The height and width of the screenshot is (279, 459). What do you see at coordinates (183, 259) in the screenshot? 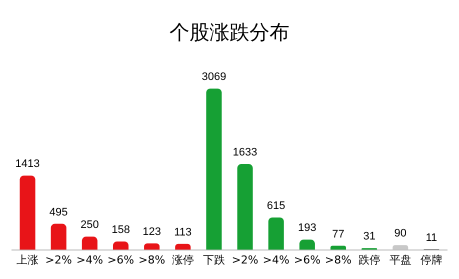
I see `x-tick-label: 涨停` at bounding box center [183, 259].